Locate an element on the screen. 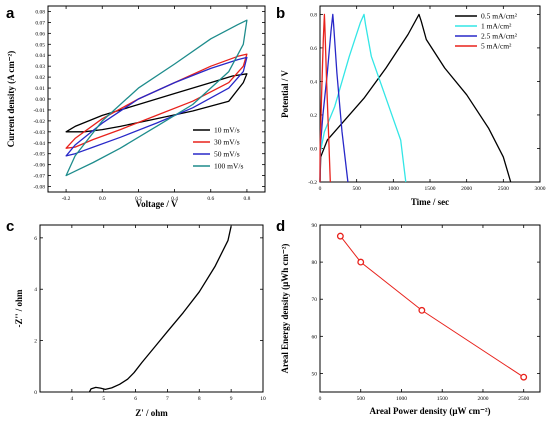  y-tick-label: 0.02 is located at coordinates (40, 78).